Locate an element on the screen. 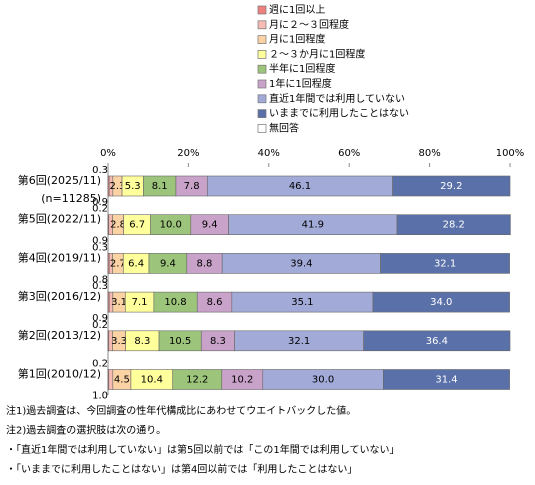 The image size is (535, 485). data-label: 8.1 is located at coordinates (160, 186).